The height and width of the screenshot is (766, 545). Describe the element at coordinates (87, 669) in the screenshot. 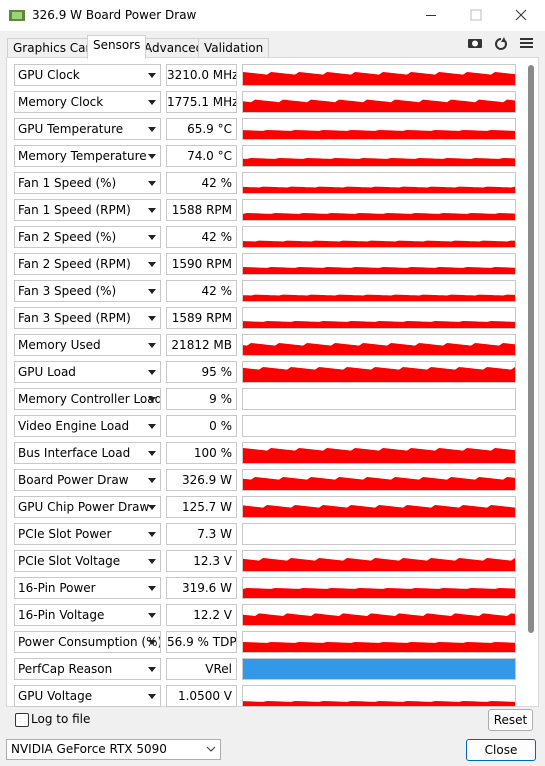

I see `sensor-name: PerfCap Reason` at that location.